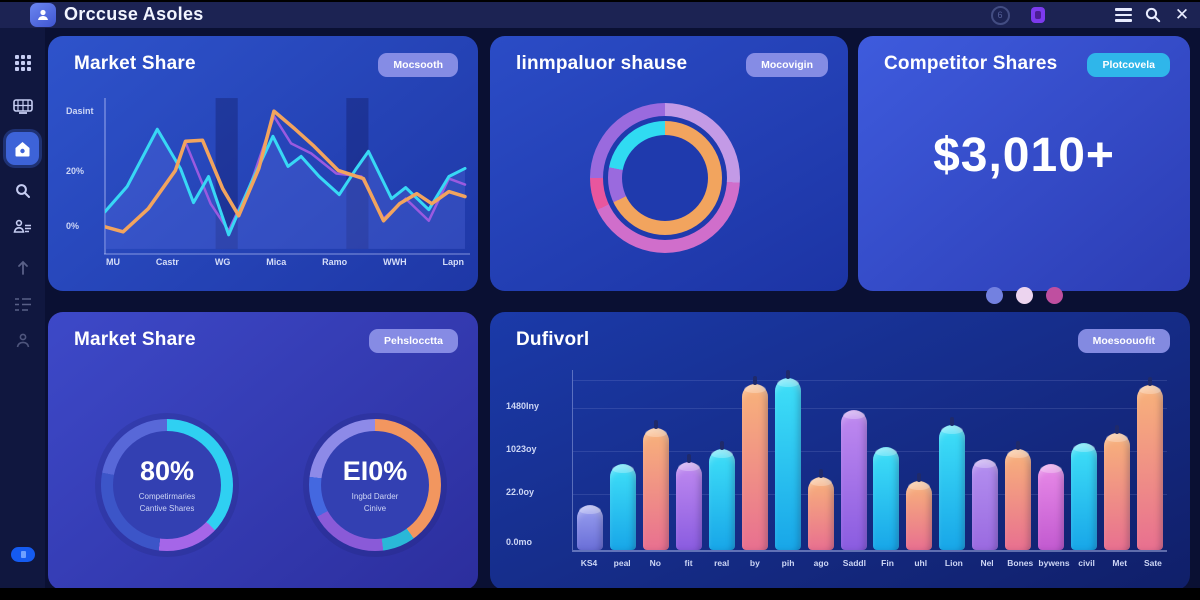 This screenshot has width=1200, height=600. Describe the element at coordinates (590, 527) in the screenshot. I see `bar-KS4` at that location.